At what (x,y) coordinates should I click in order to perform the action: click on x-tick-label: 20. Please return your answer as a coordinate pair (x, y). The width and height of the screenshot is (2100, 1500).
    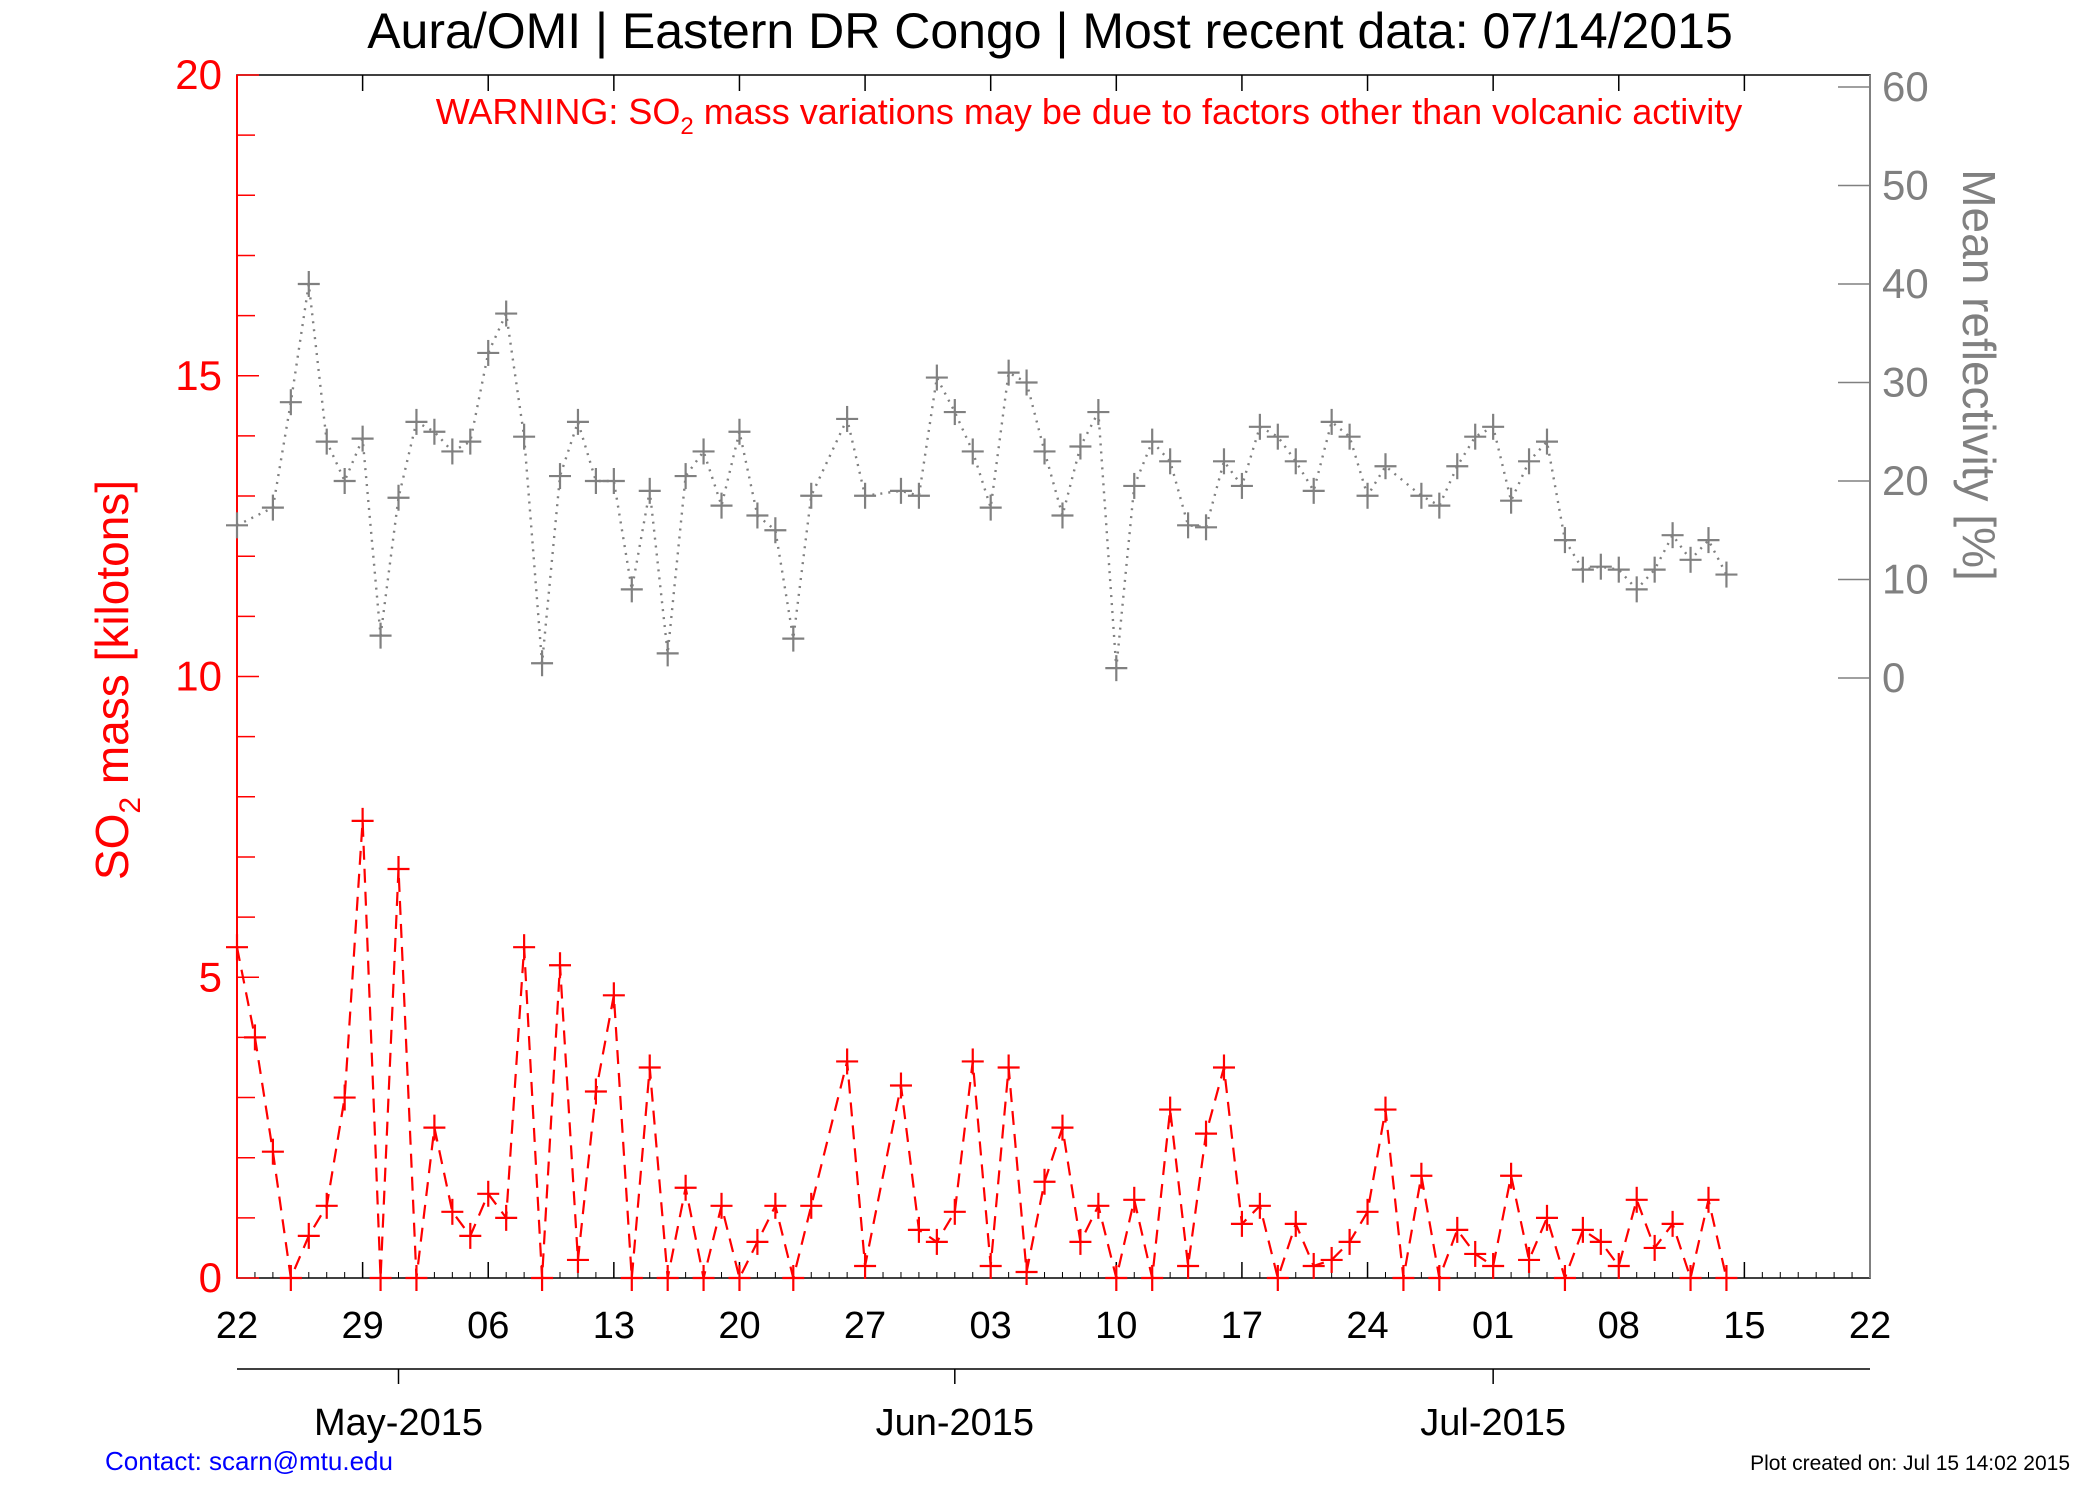
    Looking at the image, I should click on (739, 1326).